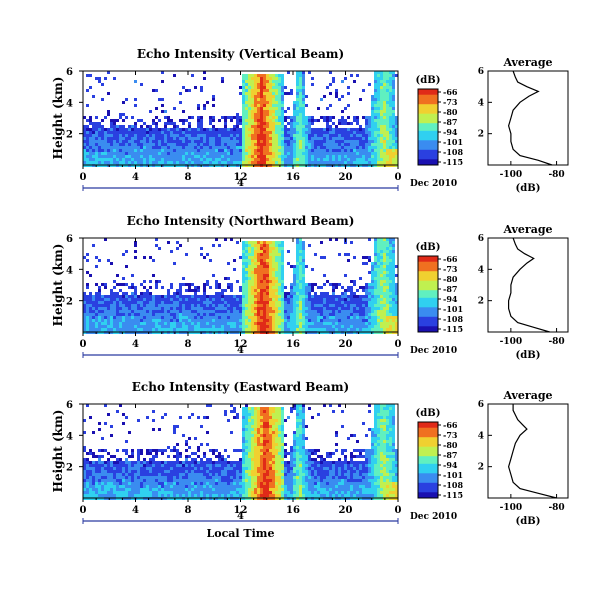  Describe the element at coordinates (188, 177) in the screenshot. I see `x-tick-label: 8` at that location.